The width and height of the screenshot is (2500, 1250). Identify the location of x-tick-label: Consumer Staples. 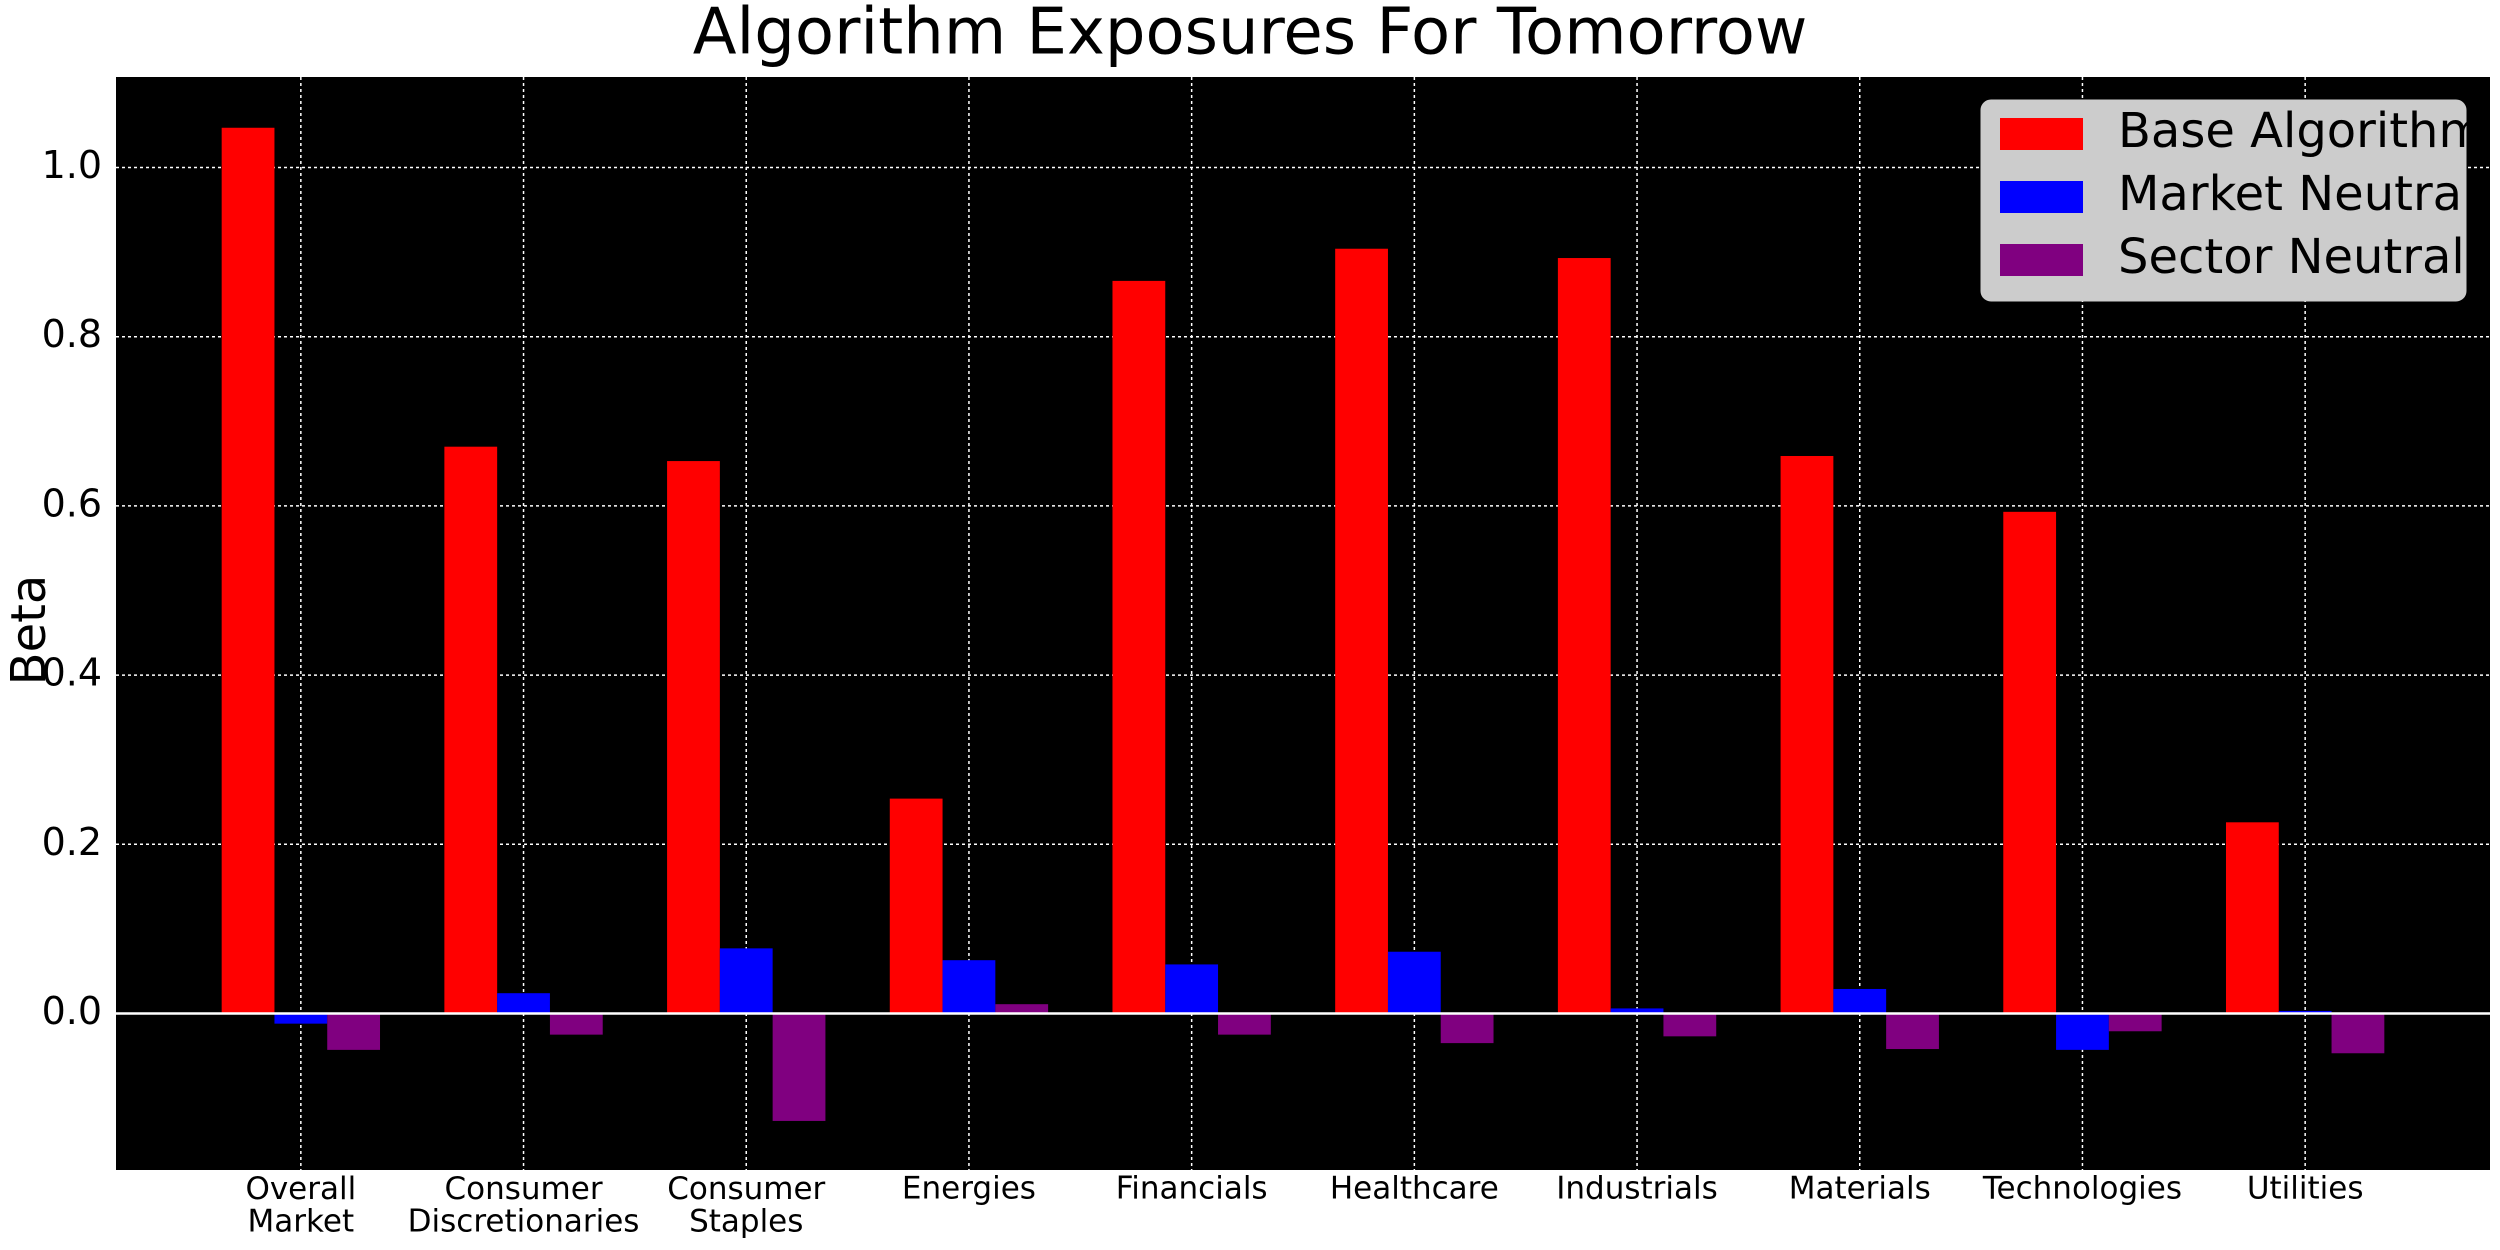
(746, 1205).